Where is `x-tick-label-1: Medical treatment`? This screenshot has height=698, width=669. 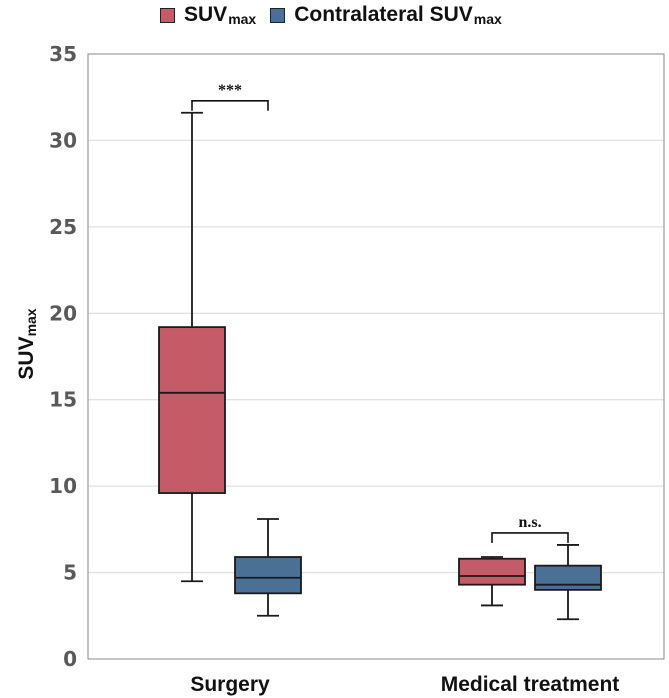 x-tick-label-1: Medical treatment is located at coordinates (530, 684).